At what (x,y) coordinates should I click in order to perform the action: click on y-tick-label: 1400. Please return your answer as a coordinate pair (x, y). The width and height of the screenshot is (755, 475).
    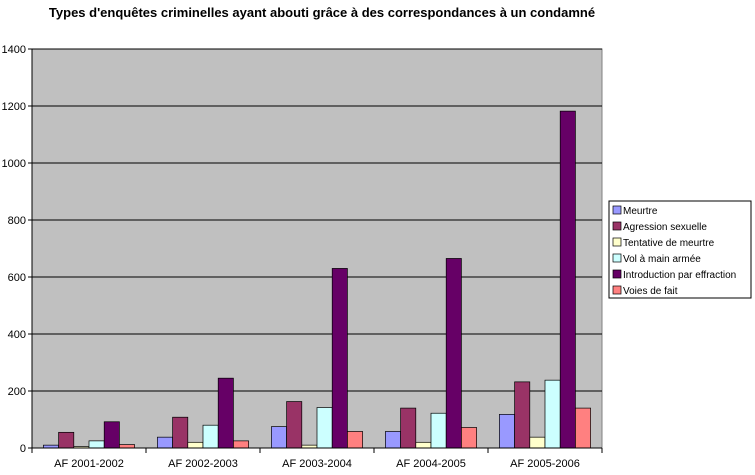
    Looking at the image, I should click on (14, 50).